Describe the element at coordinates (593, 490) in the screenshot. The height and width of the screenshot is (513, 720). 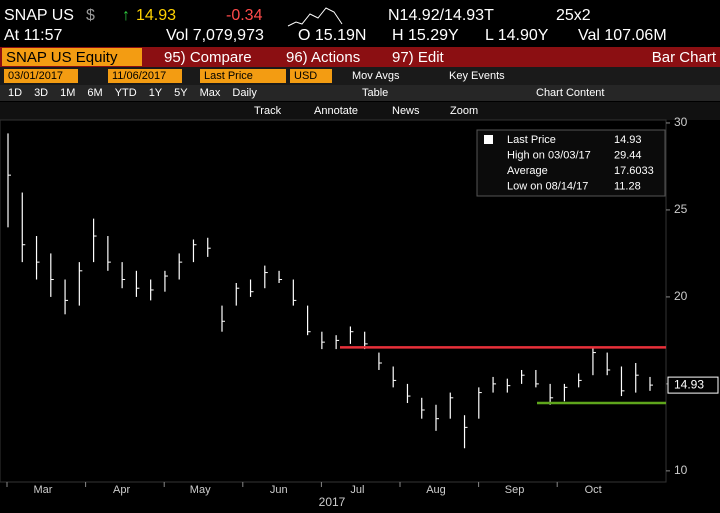
I see `x-tick-label: Oct` at that location.